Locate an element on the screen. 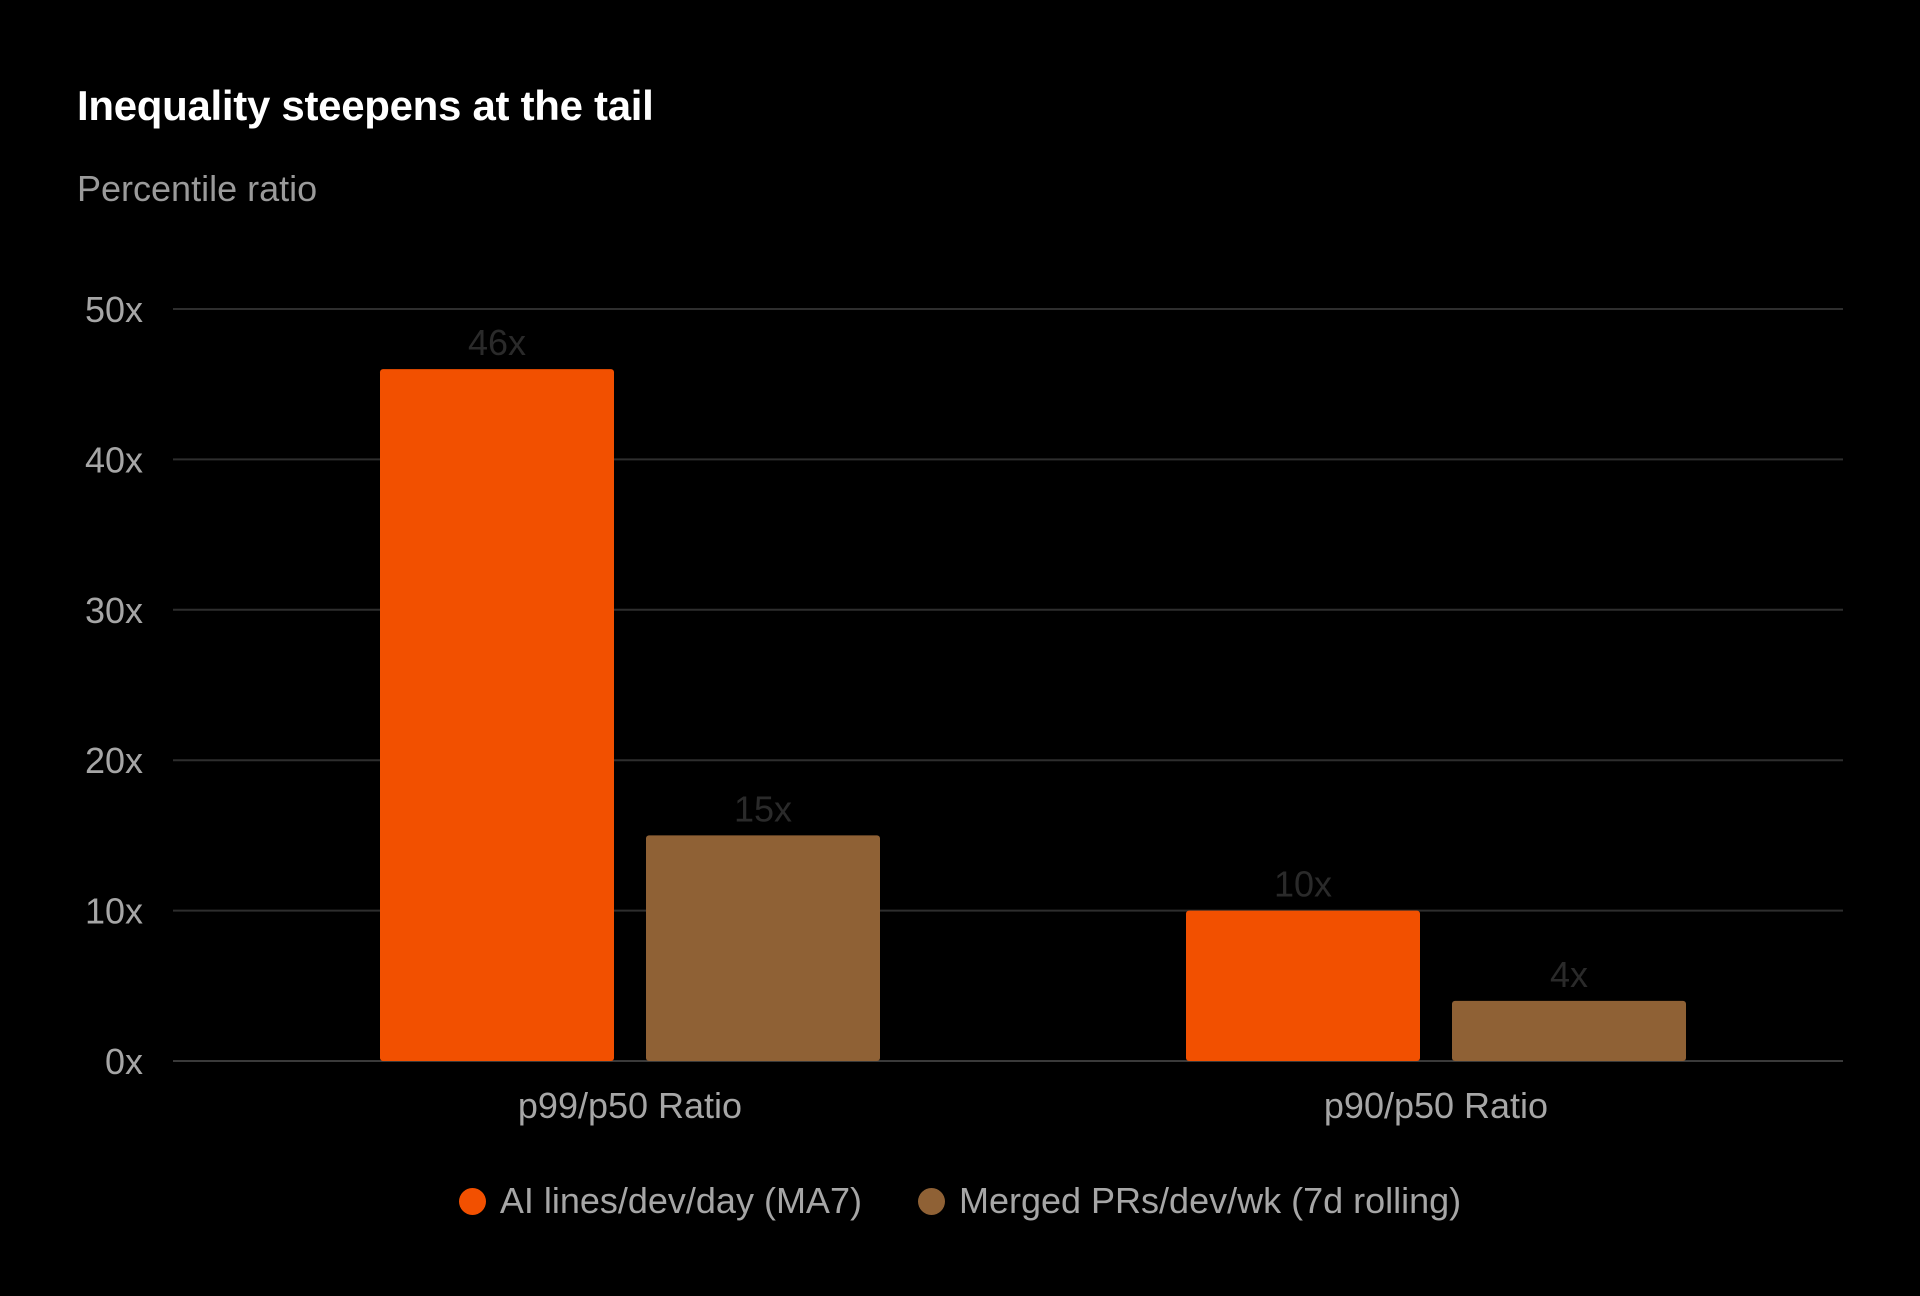 The image size is (1920, 1296). data-label: 15x is located at coordinates (763, 808).